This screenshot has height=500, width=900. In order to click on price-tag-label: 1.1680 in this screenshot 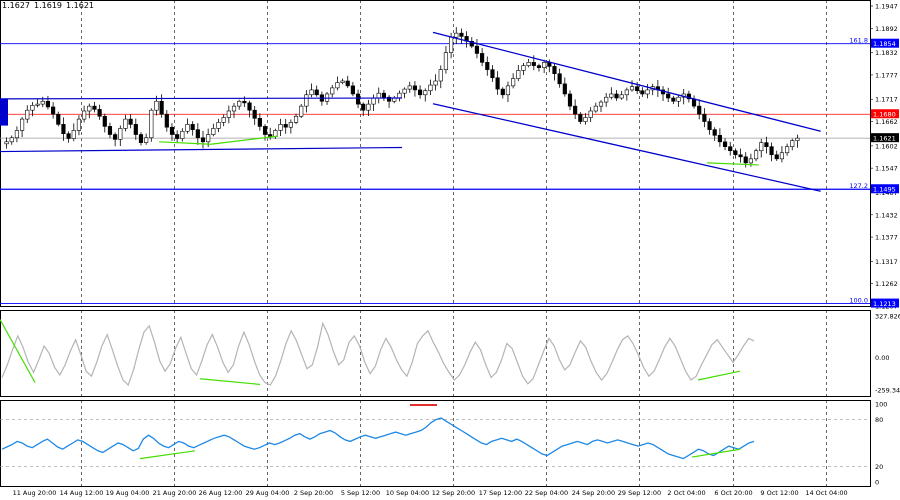, I will do `click(884, 115)`.